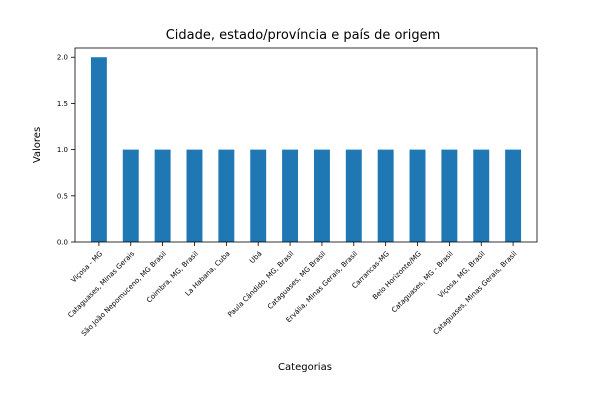 The width and height of the screenshot is (600, 404). Describe the element at coordinates (255, 257) in the screenshot. I see `x-tick-label: Ubá` at that location.